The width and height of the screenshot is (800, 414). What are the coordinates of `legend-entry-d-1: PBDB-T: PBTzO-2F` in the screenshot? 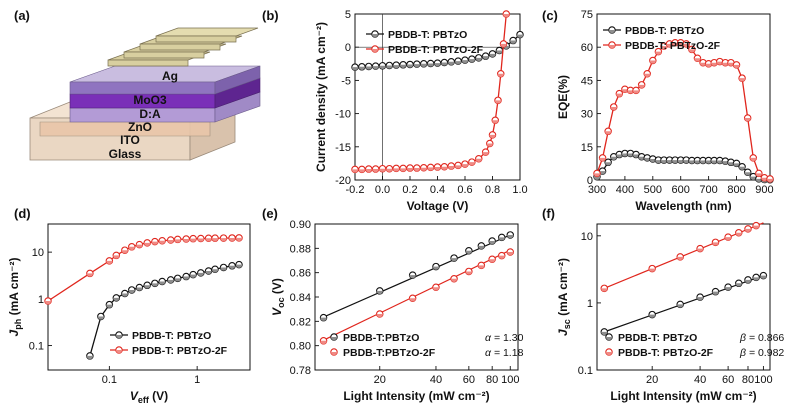 It's located at (169, 351).